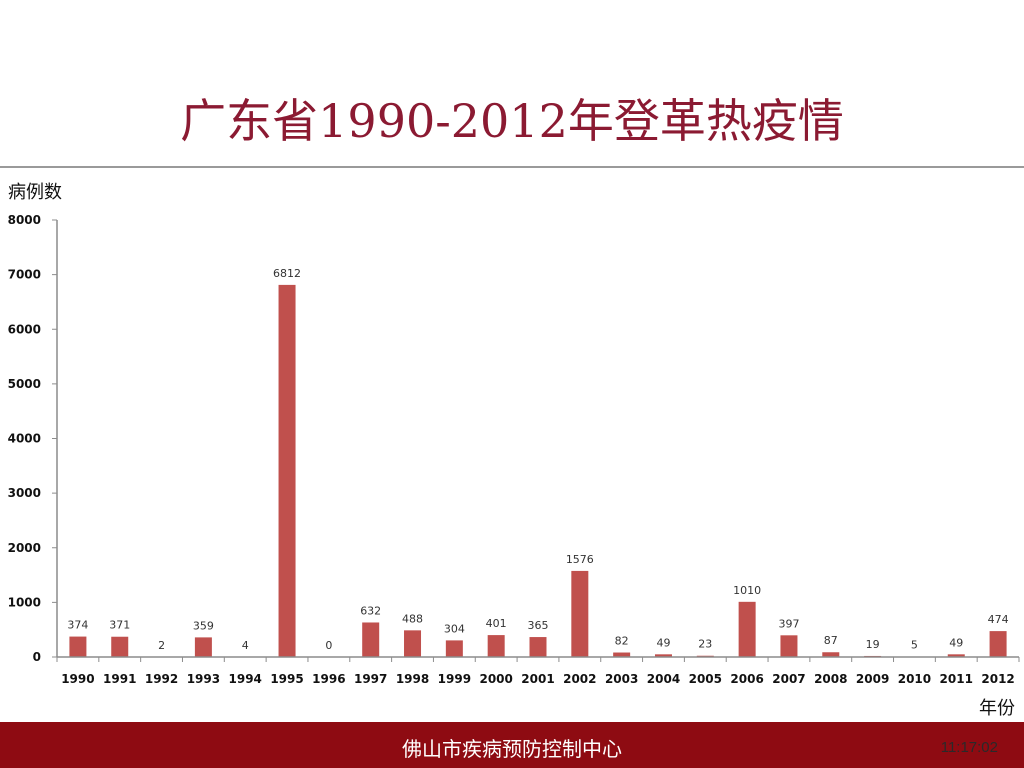 The height and width of the screenshot is (768, 1024). Describe the element at coordinates (789, 646) in the screenshot. I see `bar-2007` at that location.